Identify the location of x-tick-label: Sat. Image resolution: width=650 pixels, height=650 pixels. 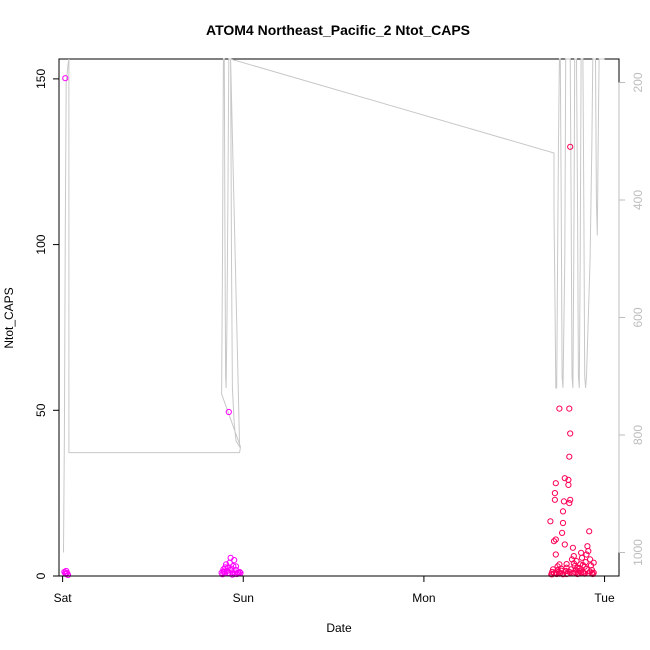
(63, 598).